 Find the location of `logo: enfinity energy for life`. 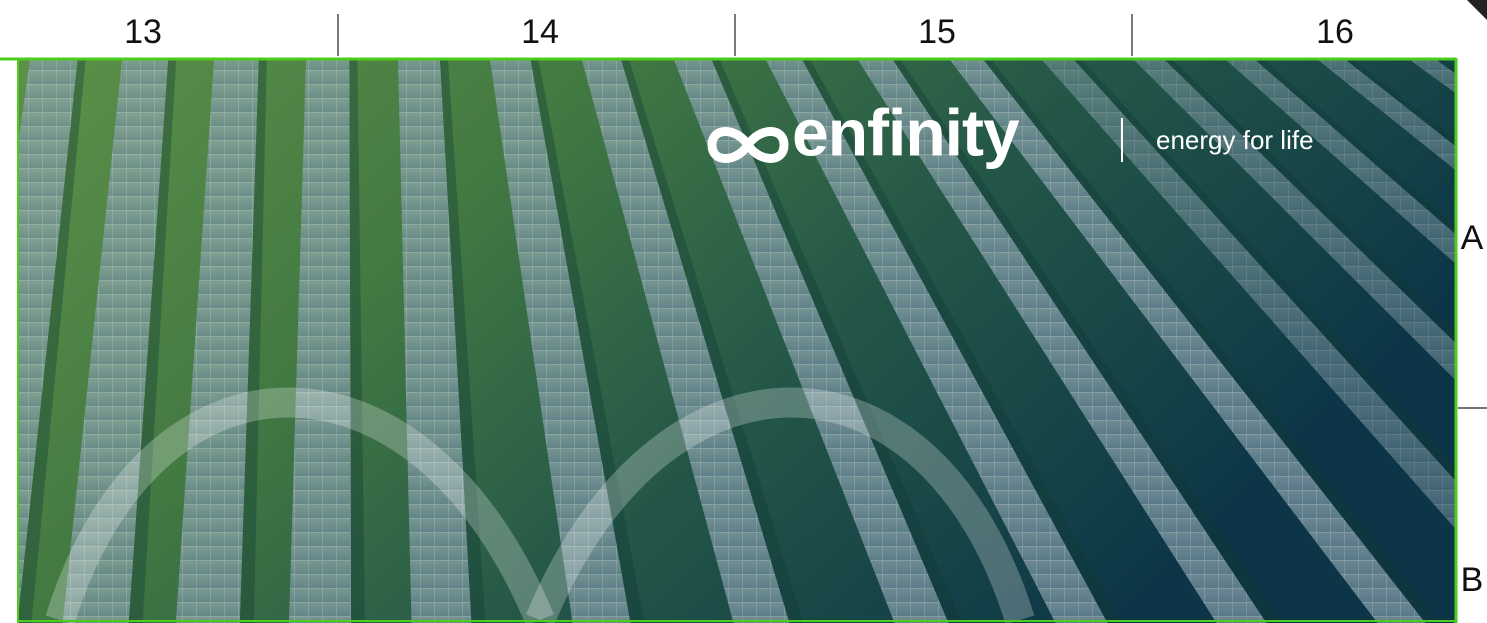

logo: enfinity energy for life is located at coordinates (1010, 132).